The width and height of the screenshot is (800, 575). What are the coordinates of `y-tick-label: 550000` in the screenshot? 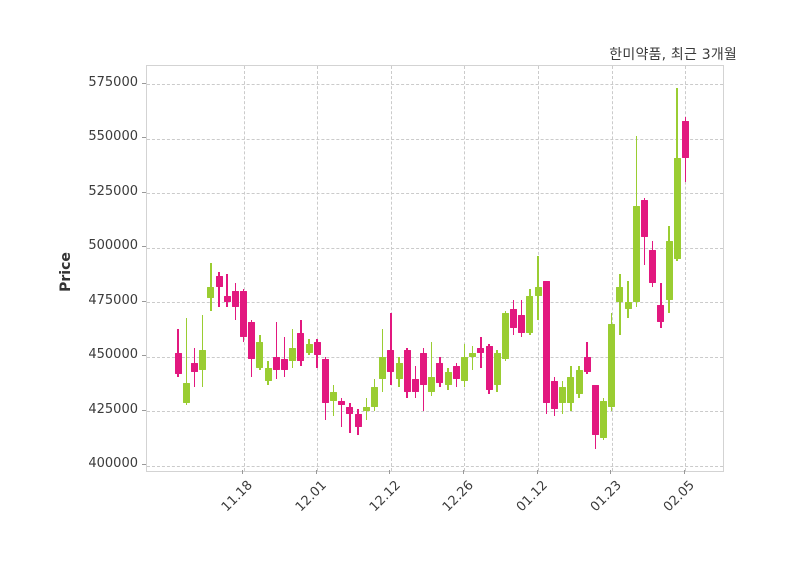 It's located at (113, 137).